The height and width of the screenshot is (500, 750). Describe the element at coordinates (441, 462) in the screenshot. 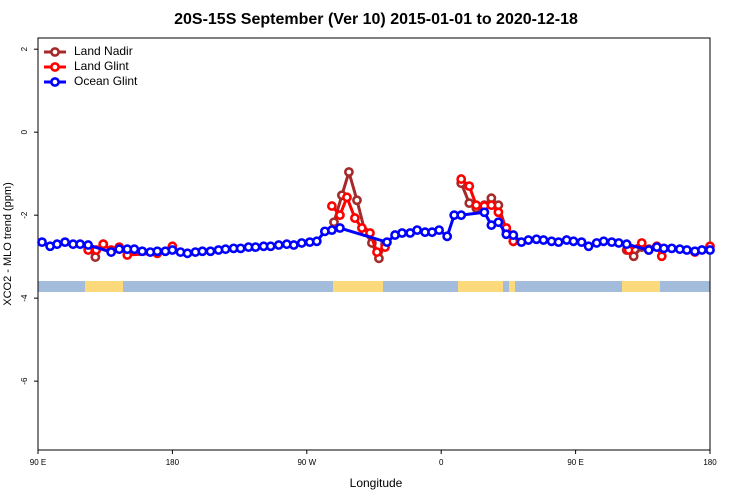

I see `x-tick-label: 0` at that location.